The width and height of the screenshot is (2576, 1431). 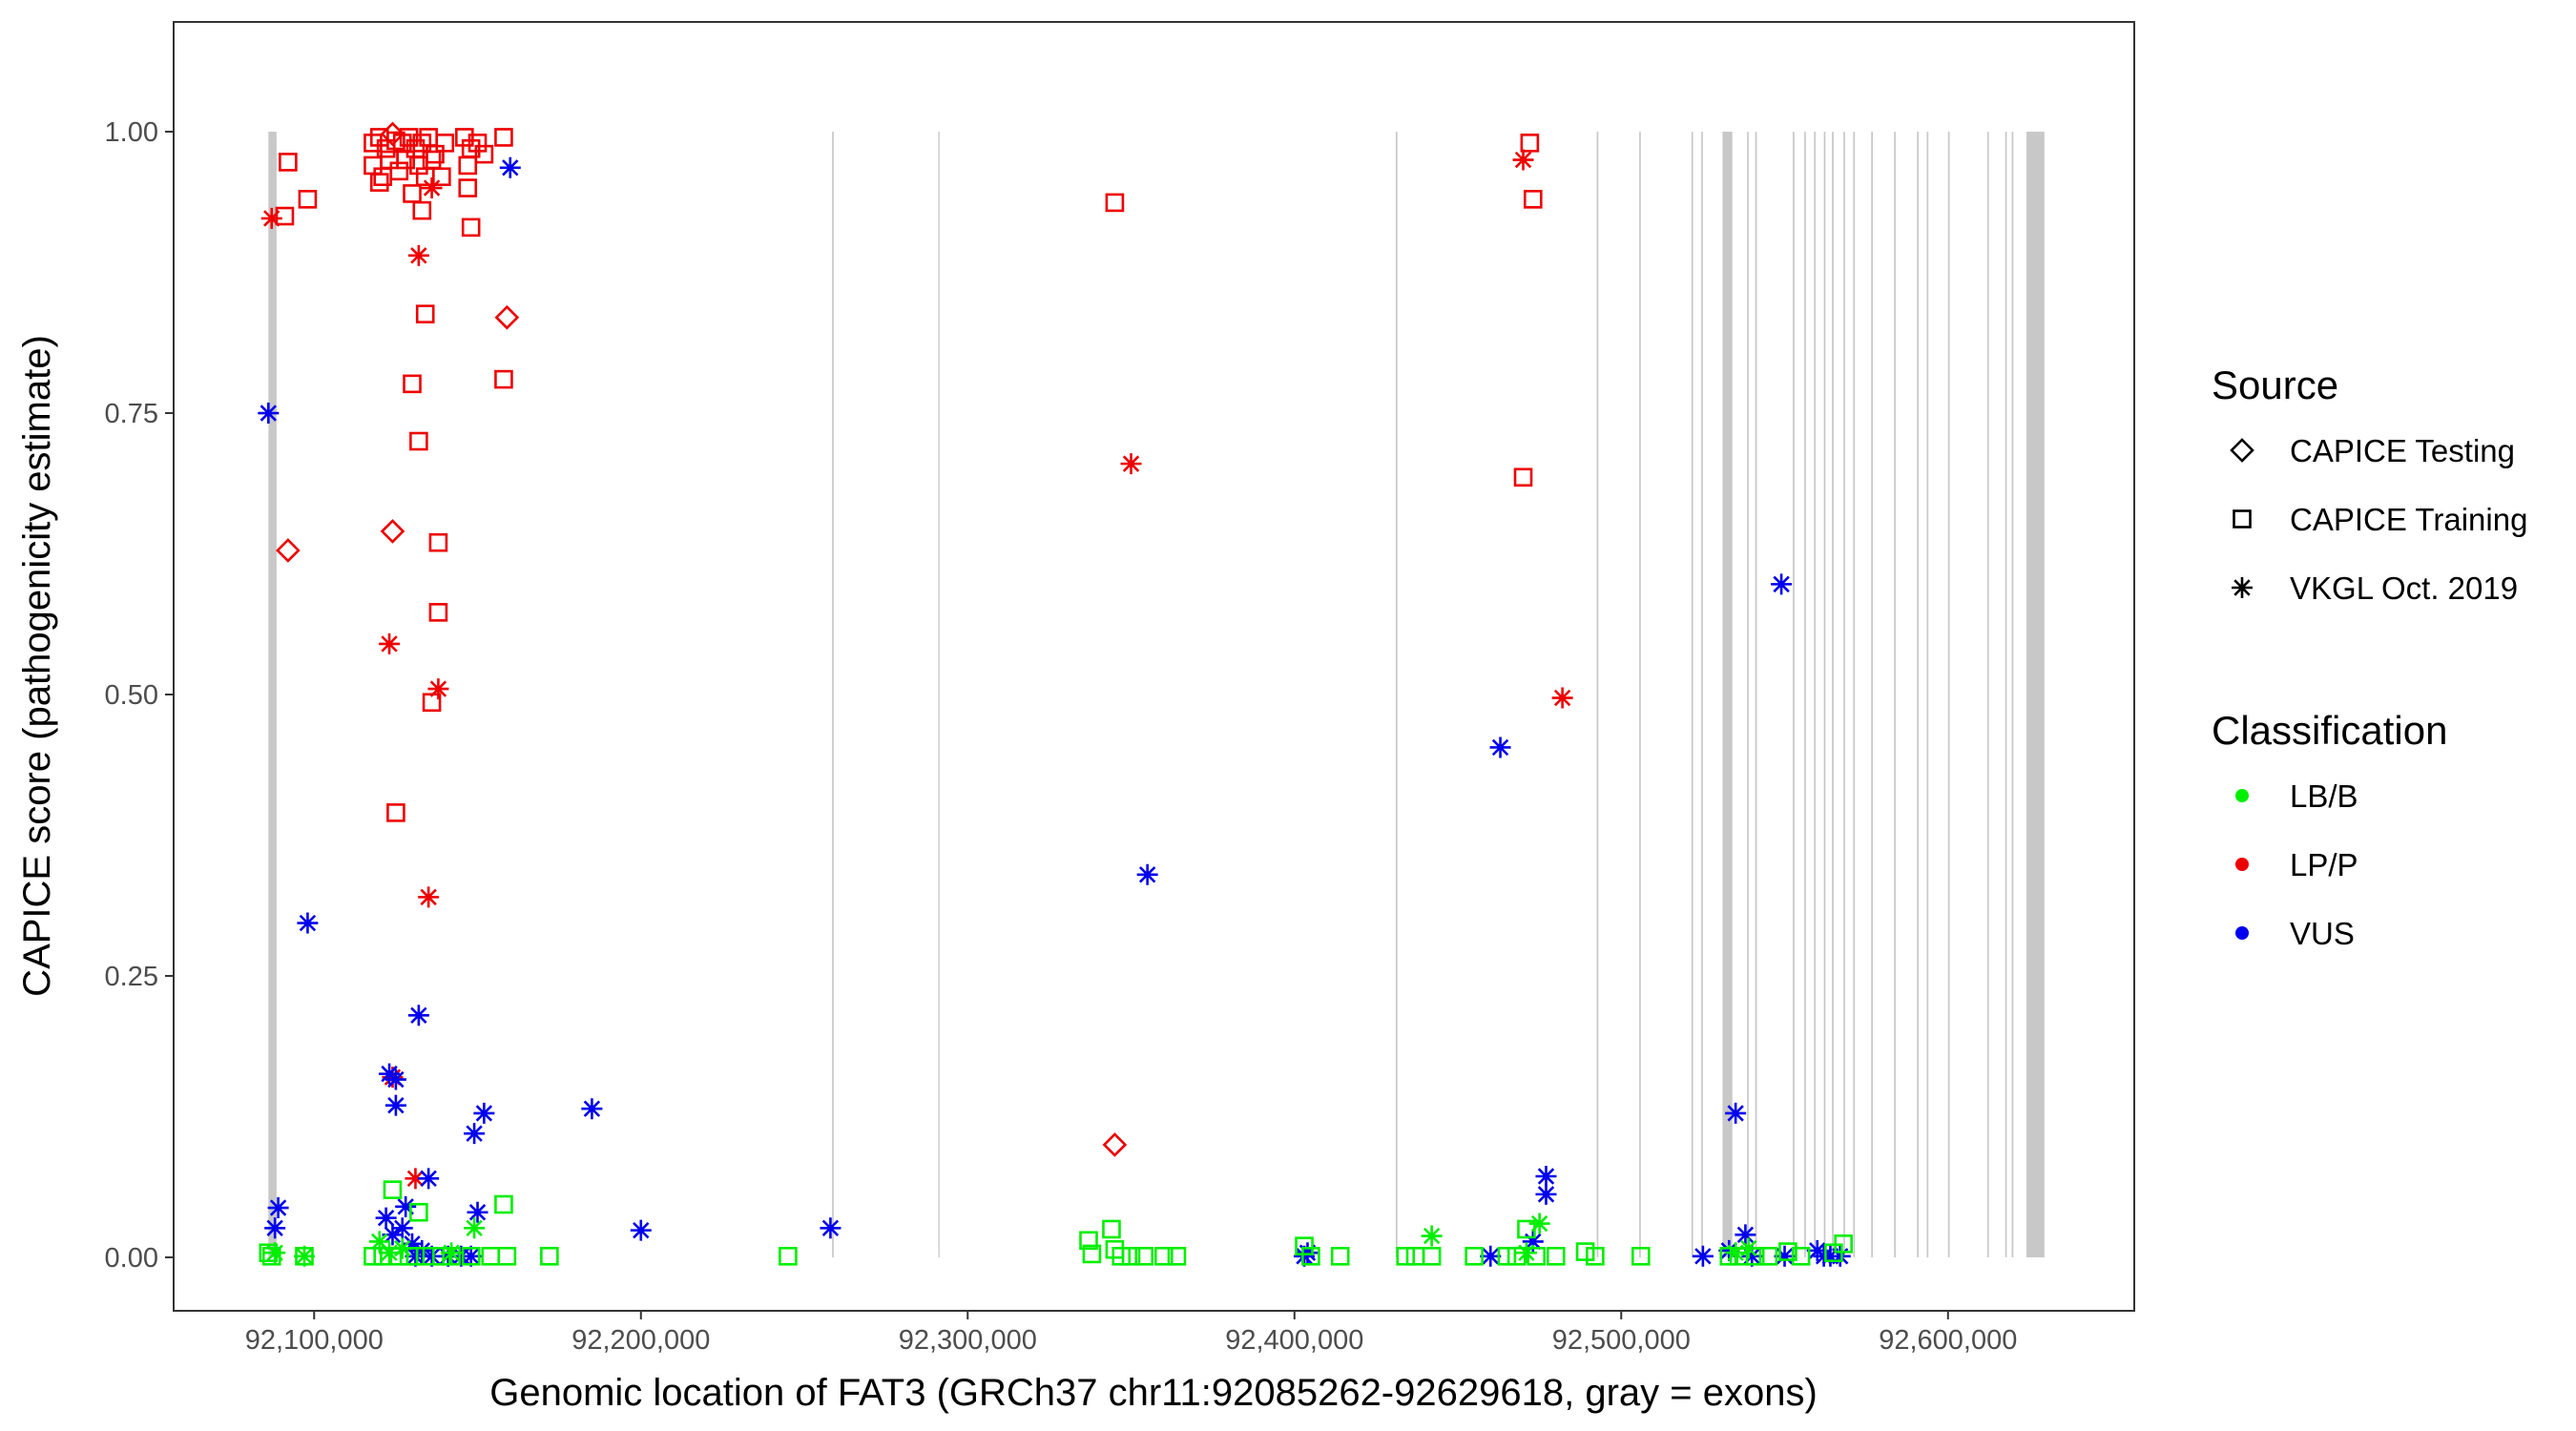 I want to click on legend-item-classification: VUS, so click(x=2295, y=933).